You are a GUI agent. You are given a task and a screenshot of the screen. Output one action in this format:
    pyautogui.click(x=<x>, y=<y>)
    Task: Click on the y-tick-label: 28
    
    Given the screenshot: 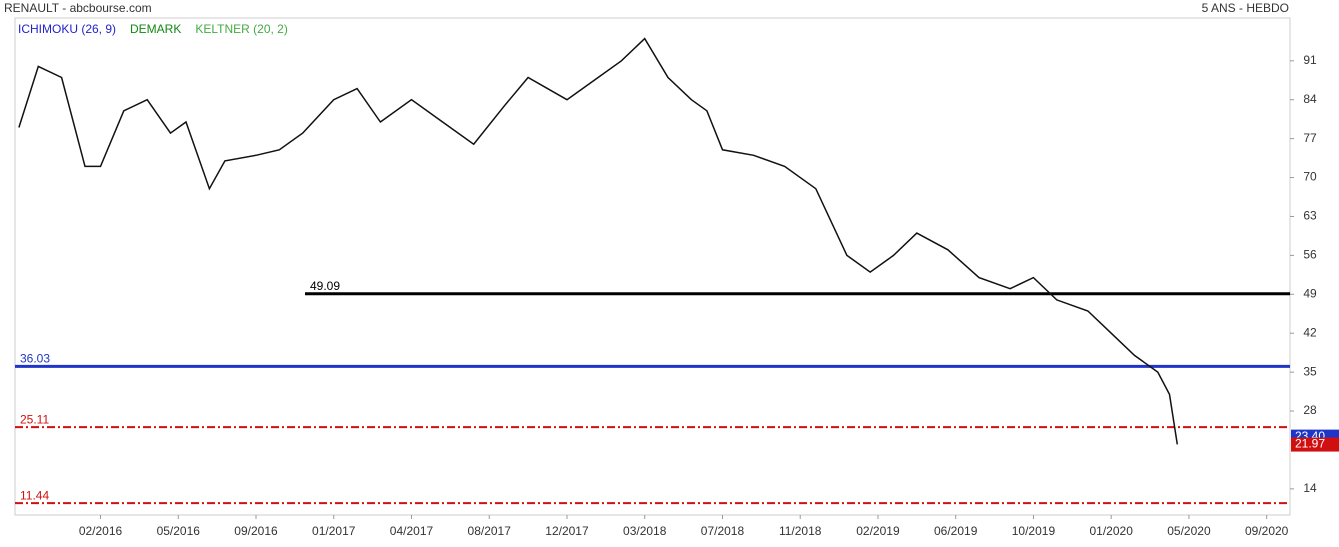 What is the action you would take?
    pyautogui.click(x=1310, y=410)
    